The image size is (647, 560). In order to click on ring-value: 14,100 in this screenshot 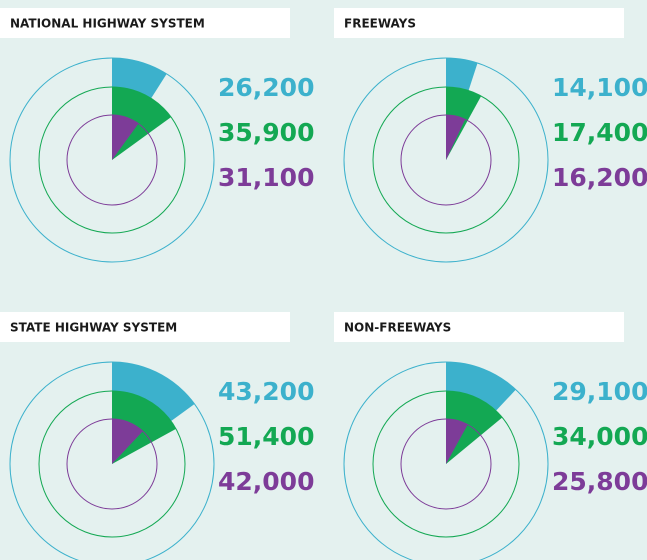, I will do `click(599, 87)`.